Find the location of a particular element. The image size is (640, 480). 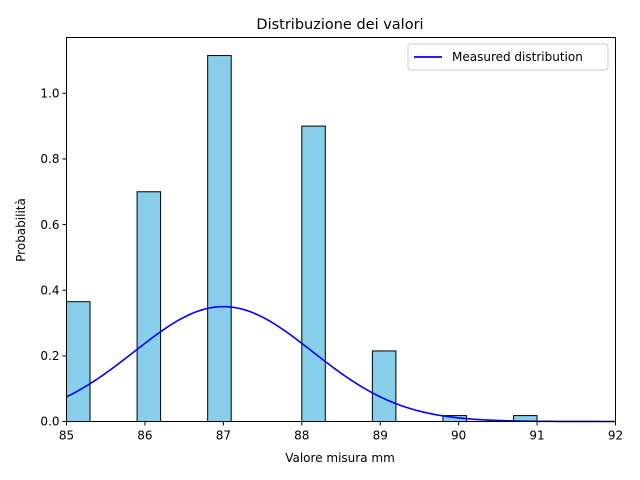

y-tick-label-1.0: 1.0 is located at coordinates (49, 93).